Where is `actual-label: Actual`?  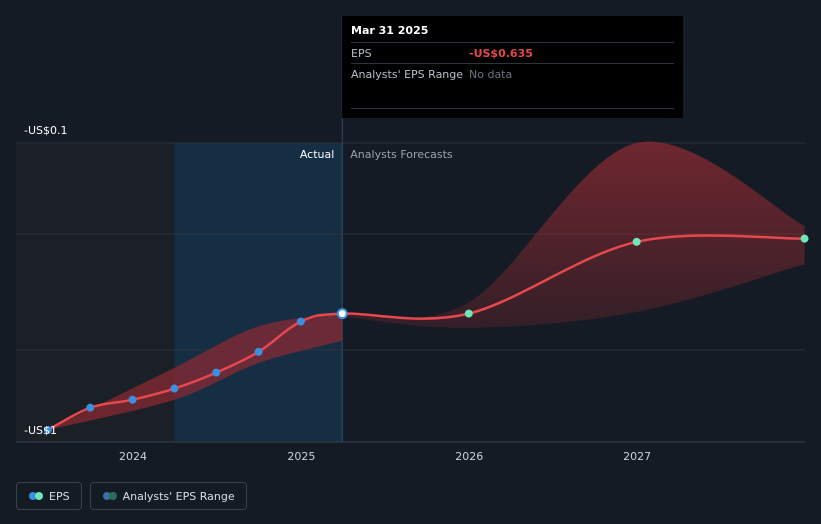
actual-label: Actual is located at coordinates (317, 154).